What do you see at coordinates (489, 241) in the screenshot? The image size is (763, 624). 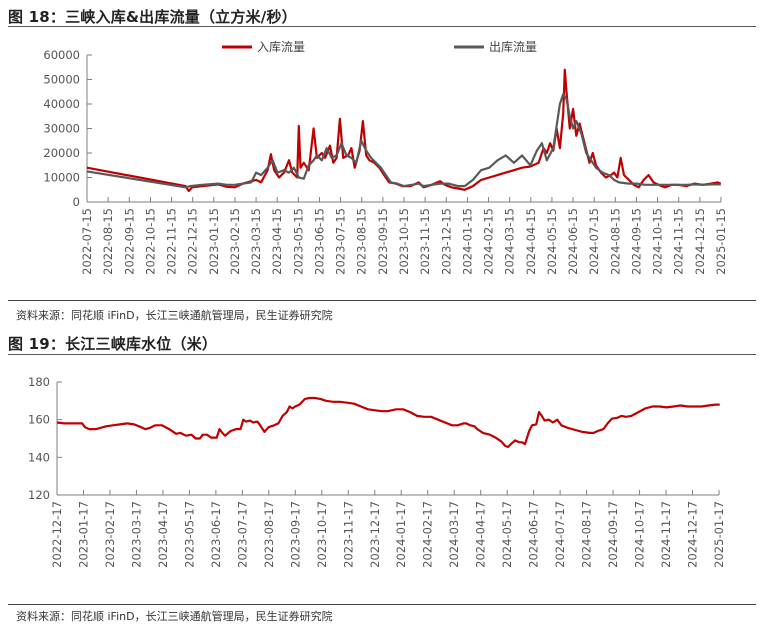 I see `x-tick-label: 2024-02-15` at bounding box center [489, 241].